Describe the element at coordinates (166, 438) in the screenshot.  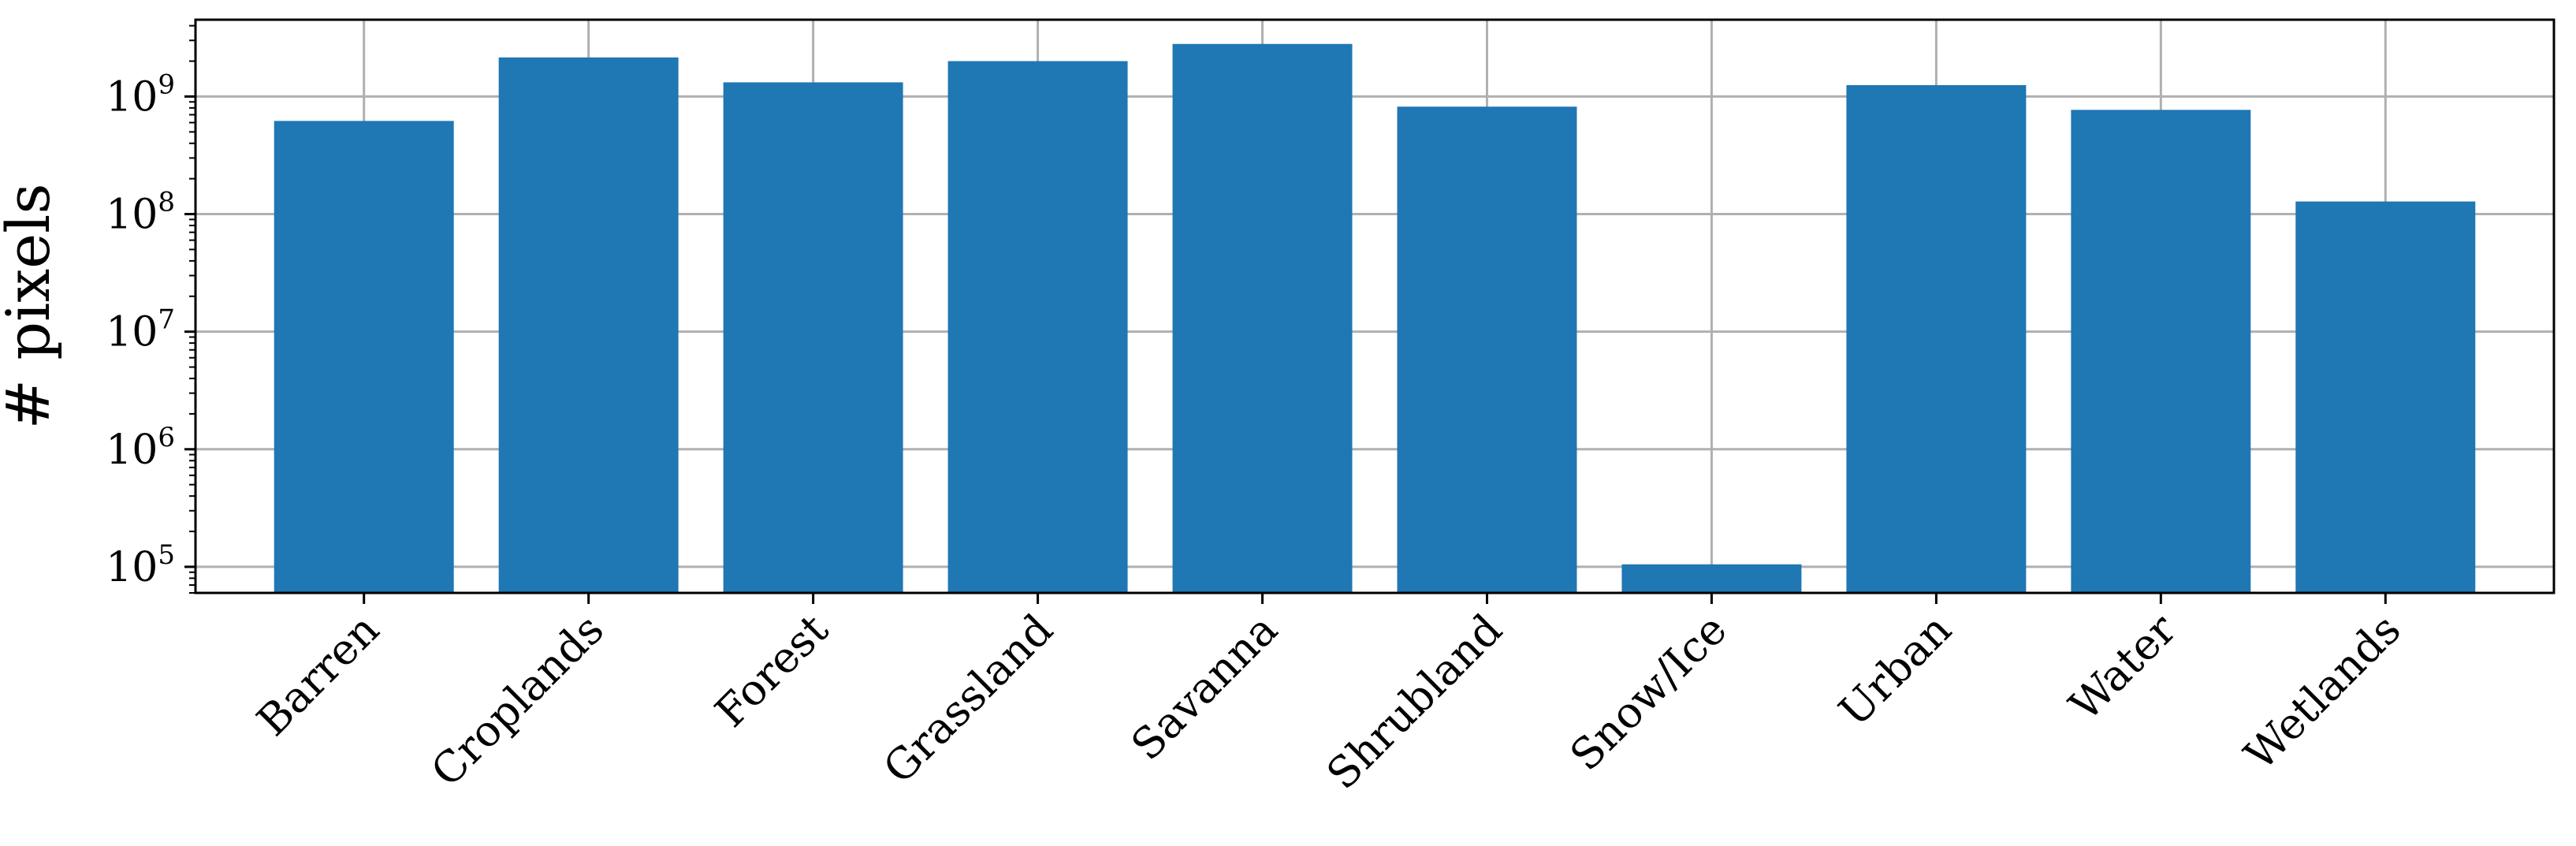
I see `y-tick-exponent: 6` at that location.